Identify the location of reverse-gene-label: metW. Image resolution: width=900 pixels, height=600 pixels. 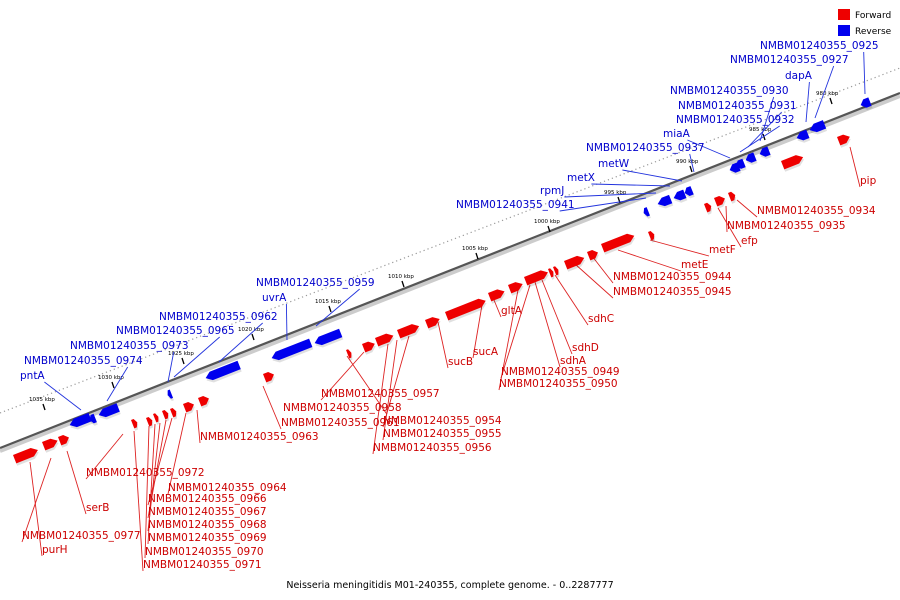
(614, 164).